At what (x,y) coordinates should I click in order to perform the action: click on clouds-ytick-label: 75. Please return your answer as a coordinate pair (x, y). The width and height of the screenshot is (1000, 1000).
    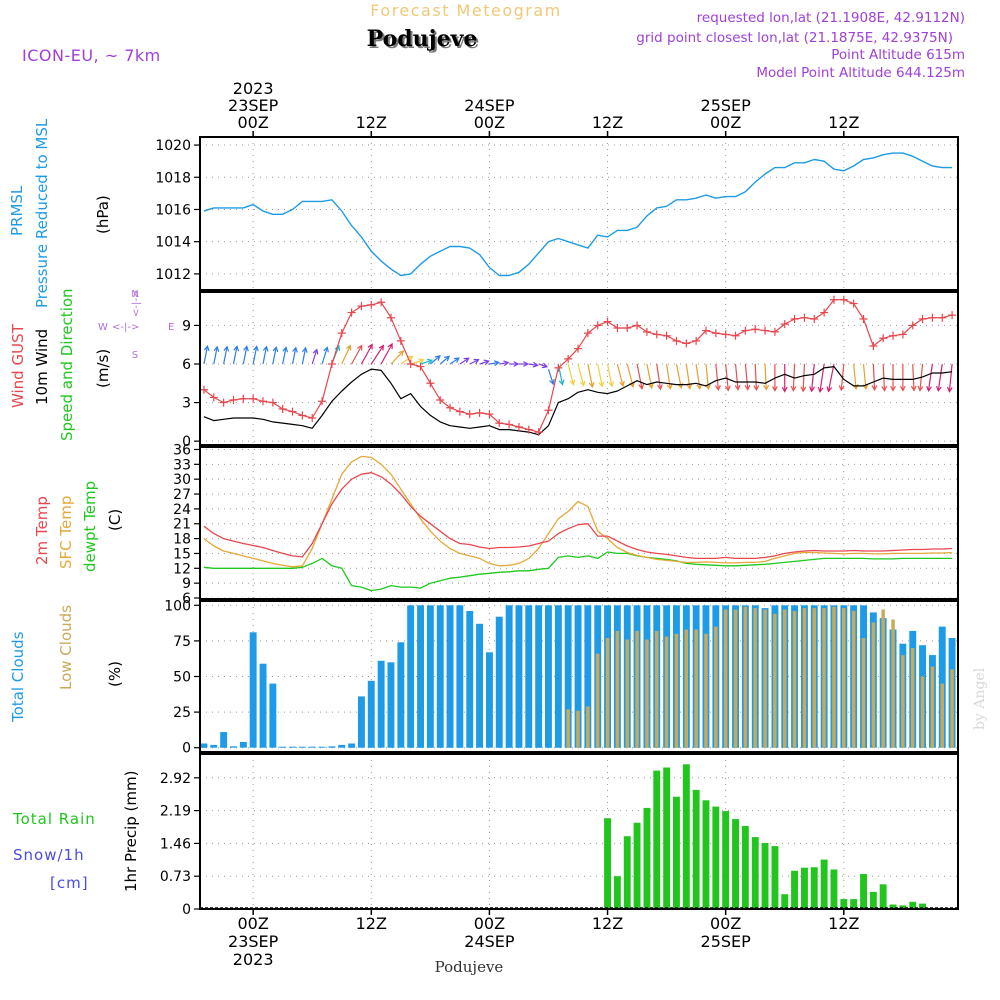
    Looking at the image, I should click on (182, 642).